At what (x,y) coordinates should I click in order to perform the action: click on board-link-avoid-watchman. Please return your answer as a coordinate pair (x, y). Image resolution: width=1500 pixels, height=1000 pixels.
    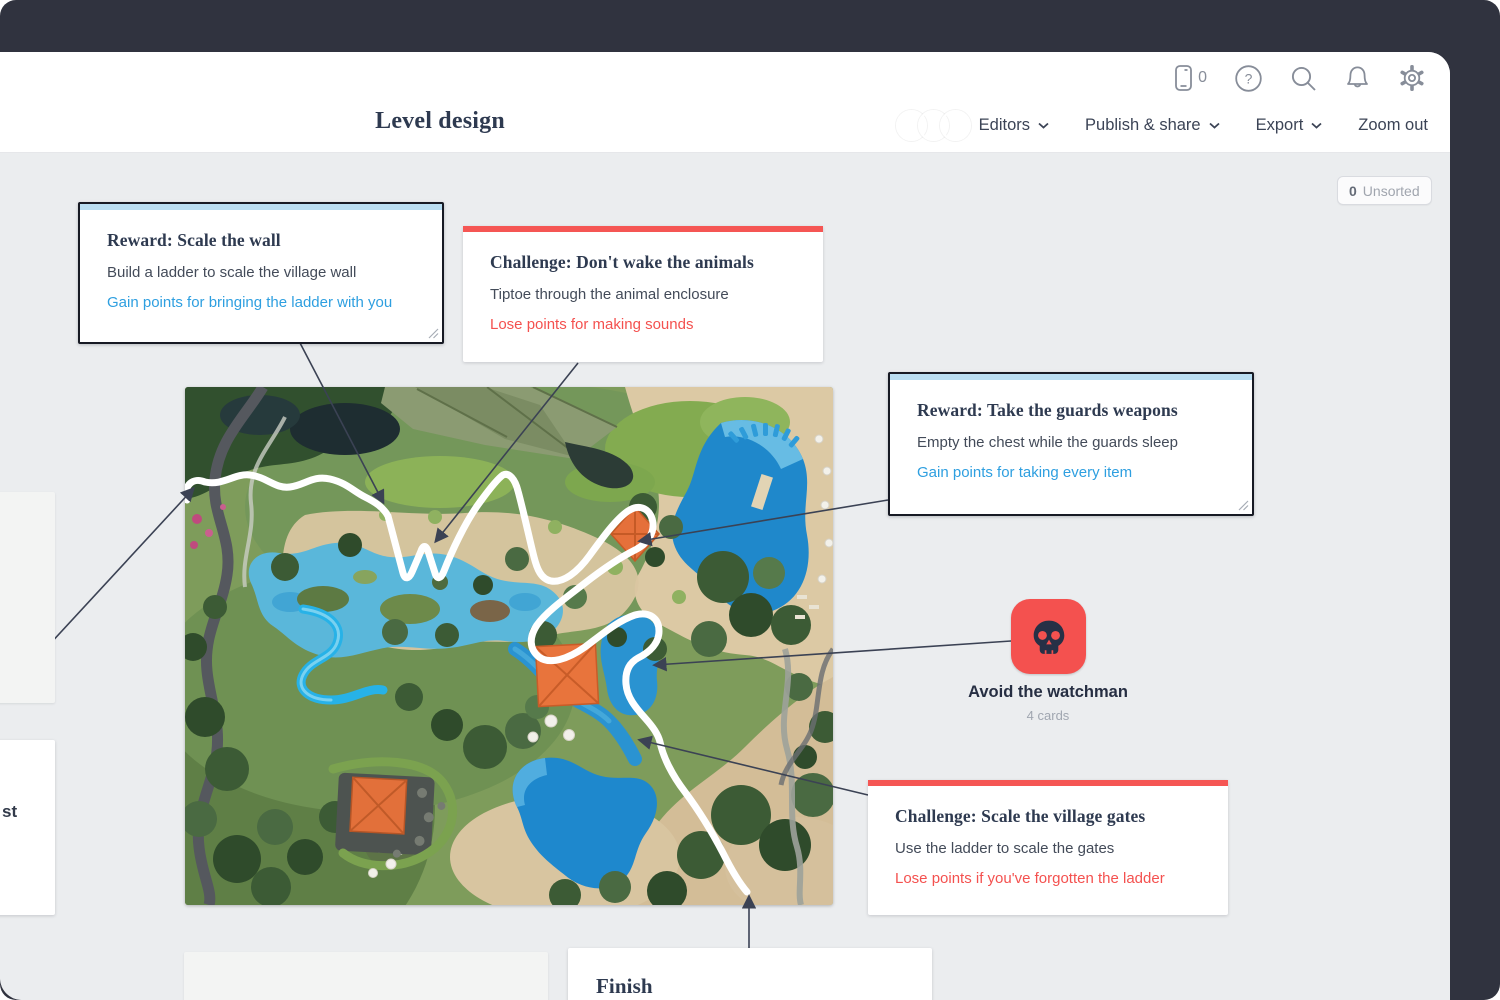
    Looking at the image, I should click on (1048, 636).